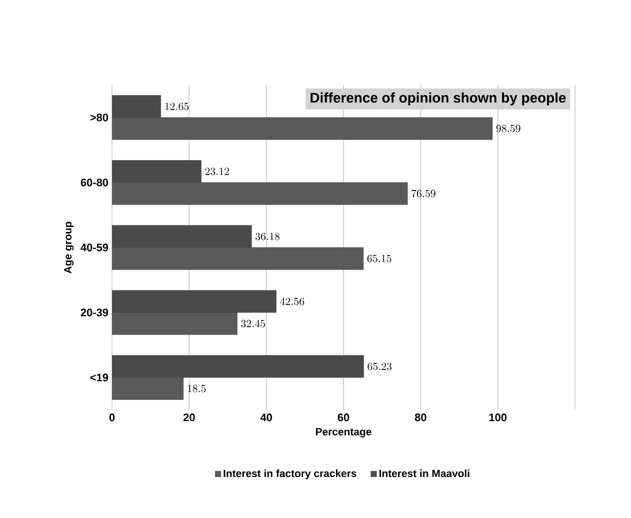  Describe the element at coordinates (69, 248) in the screenshot. I see `y-axis-title: Age group` at that location.